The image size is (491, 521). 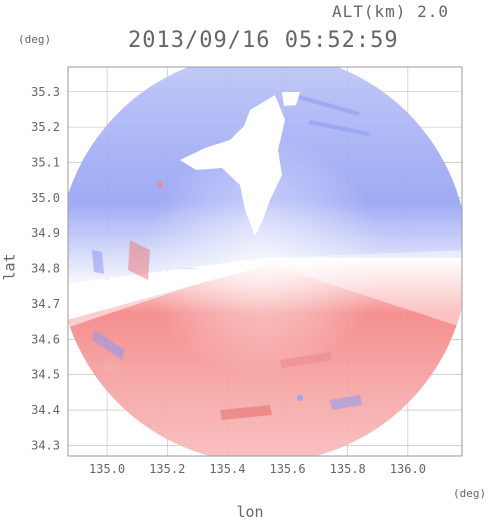 What do you see at coordinates (263, 40) in the screenshot?
I see `timestamp-title: 2013/09/16 05:52:59` at bounding box center [263, 40].